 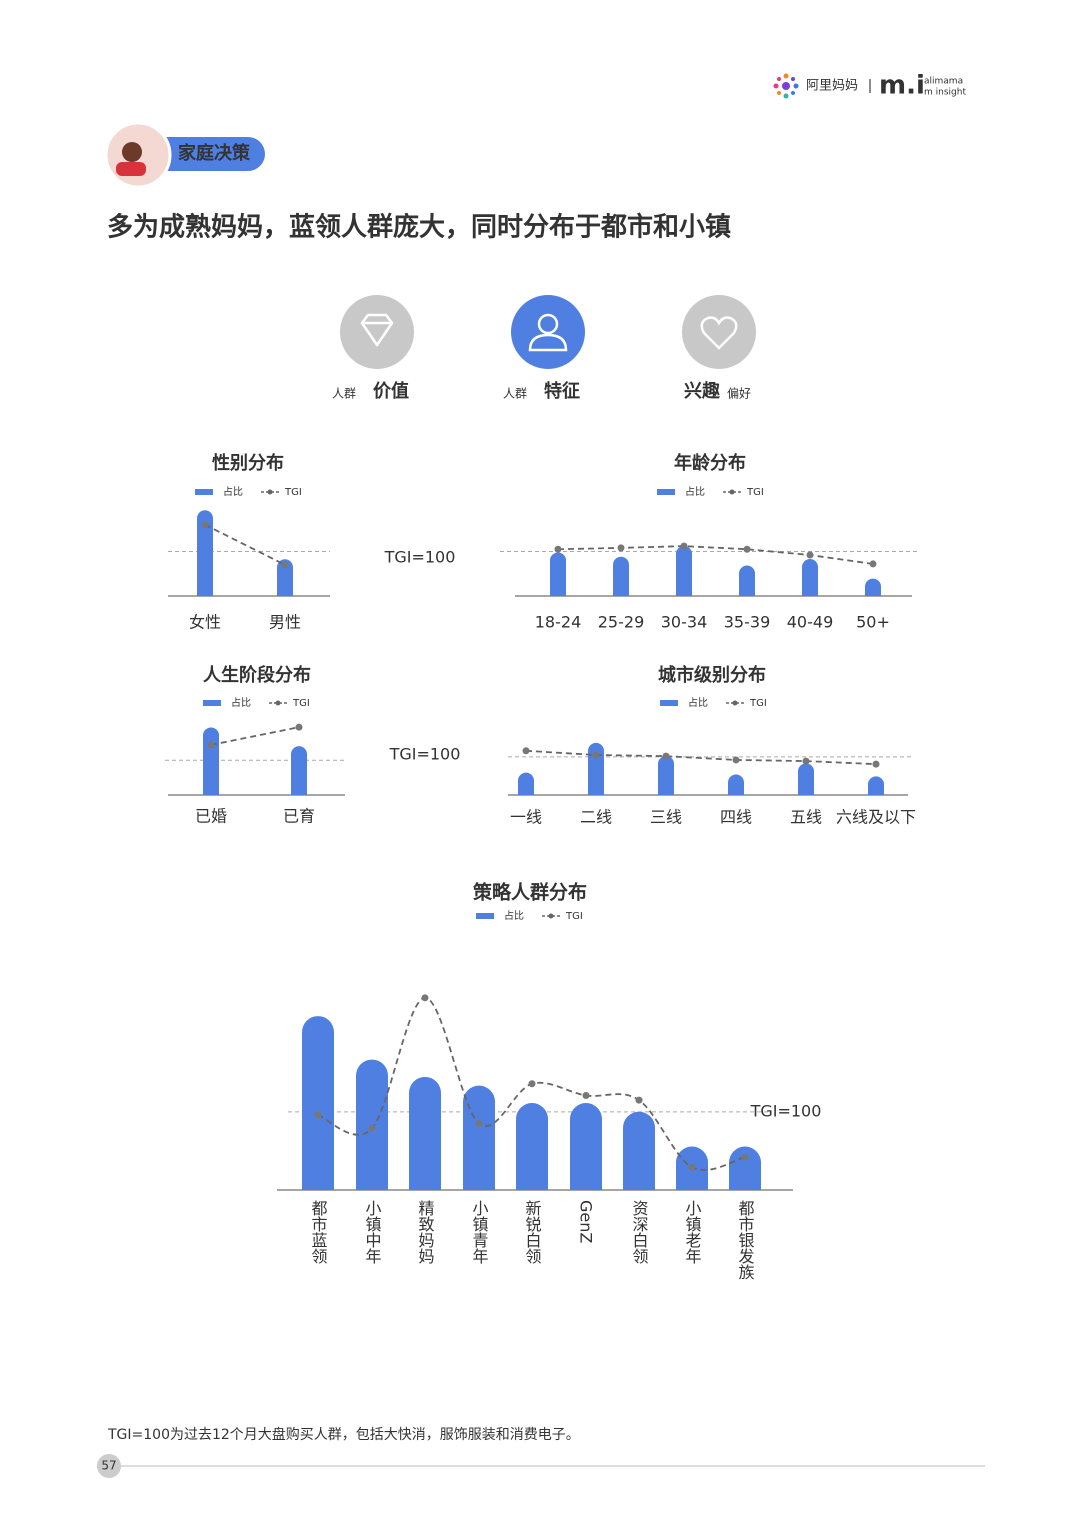 I want to click on logo-mark: m.i, so click(x=902, y=86).